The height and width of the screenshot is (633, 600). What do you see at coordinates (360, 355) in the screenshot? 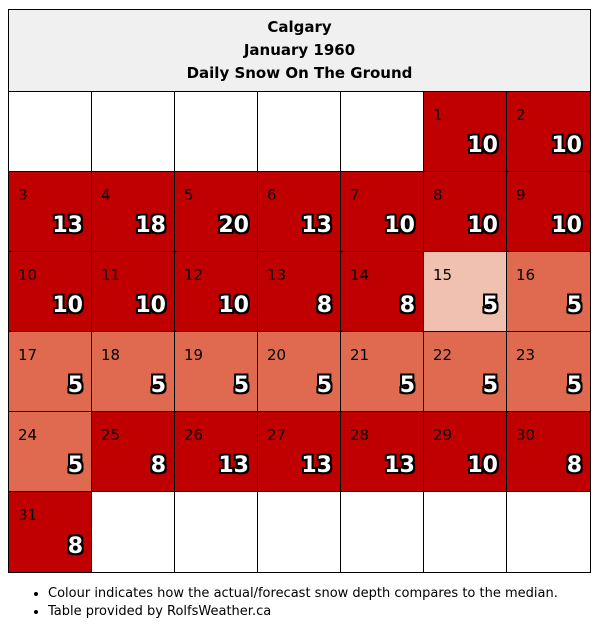
I see `day-number: 21` at bounding box center [360, 355].